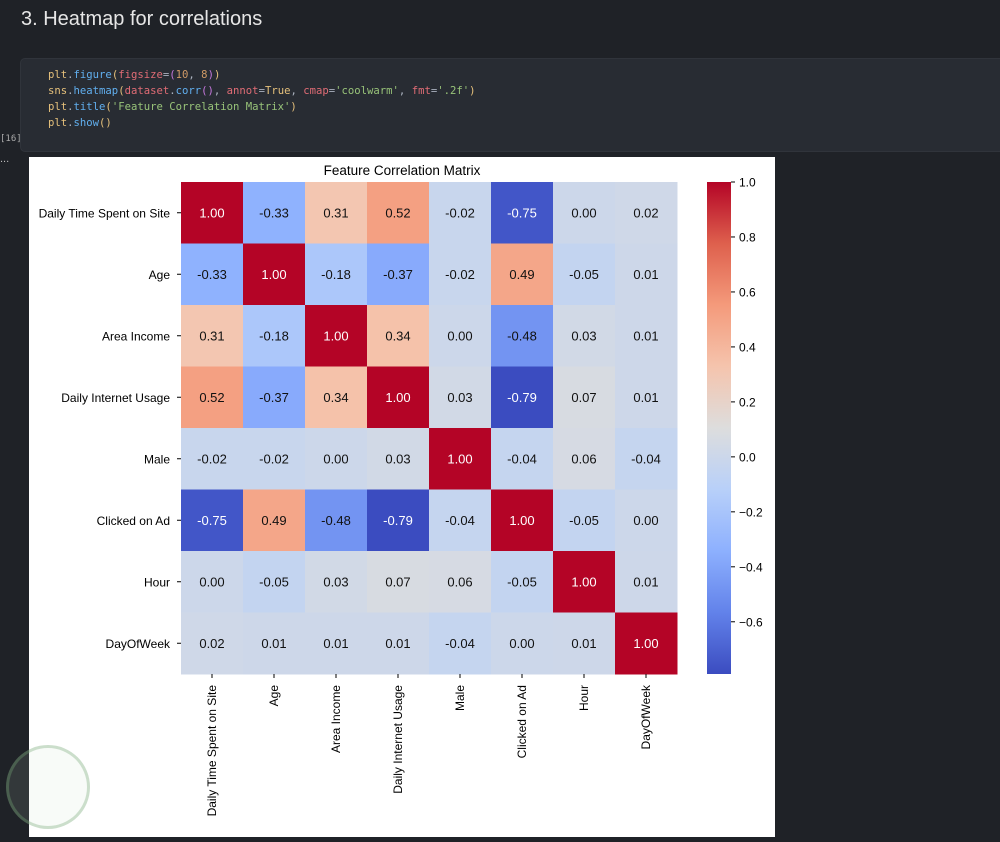  Describe the element at coordinates (402, 170) in the screenshot. I see `chart-title: Feature Correlation Matrix` at that location.